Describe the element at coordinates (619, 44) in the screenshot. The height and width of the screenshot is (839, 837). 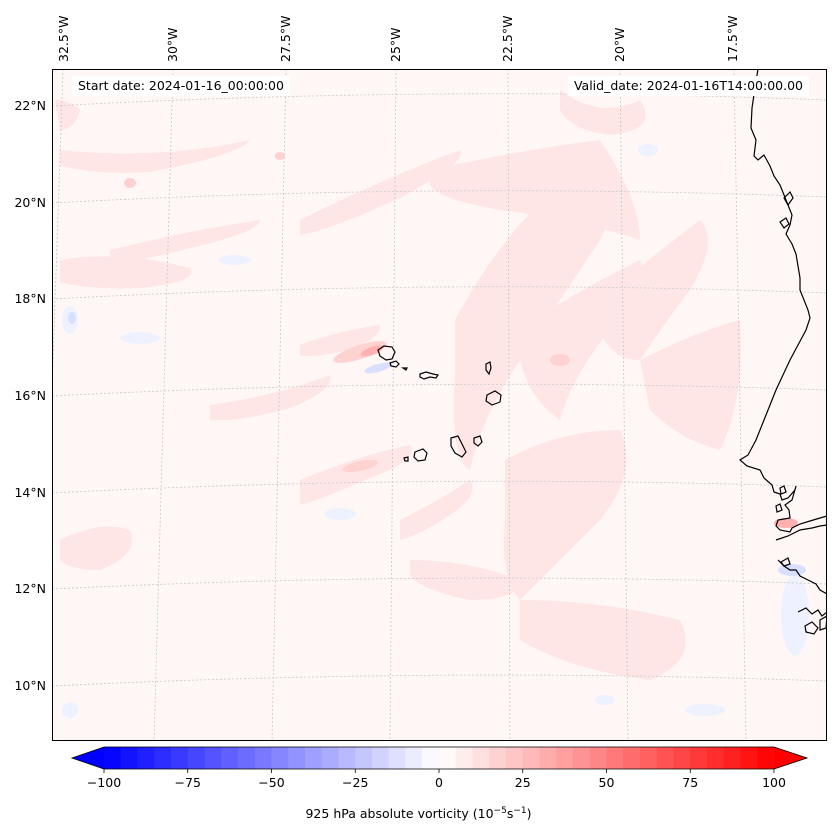
I see `lon-label: 20°W` at that location.